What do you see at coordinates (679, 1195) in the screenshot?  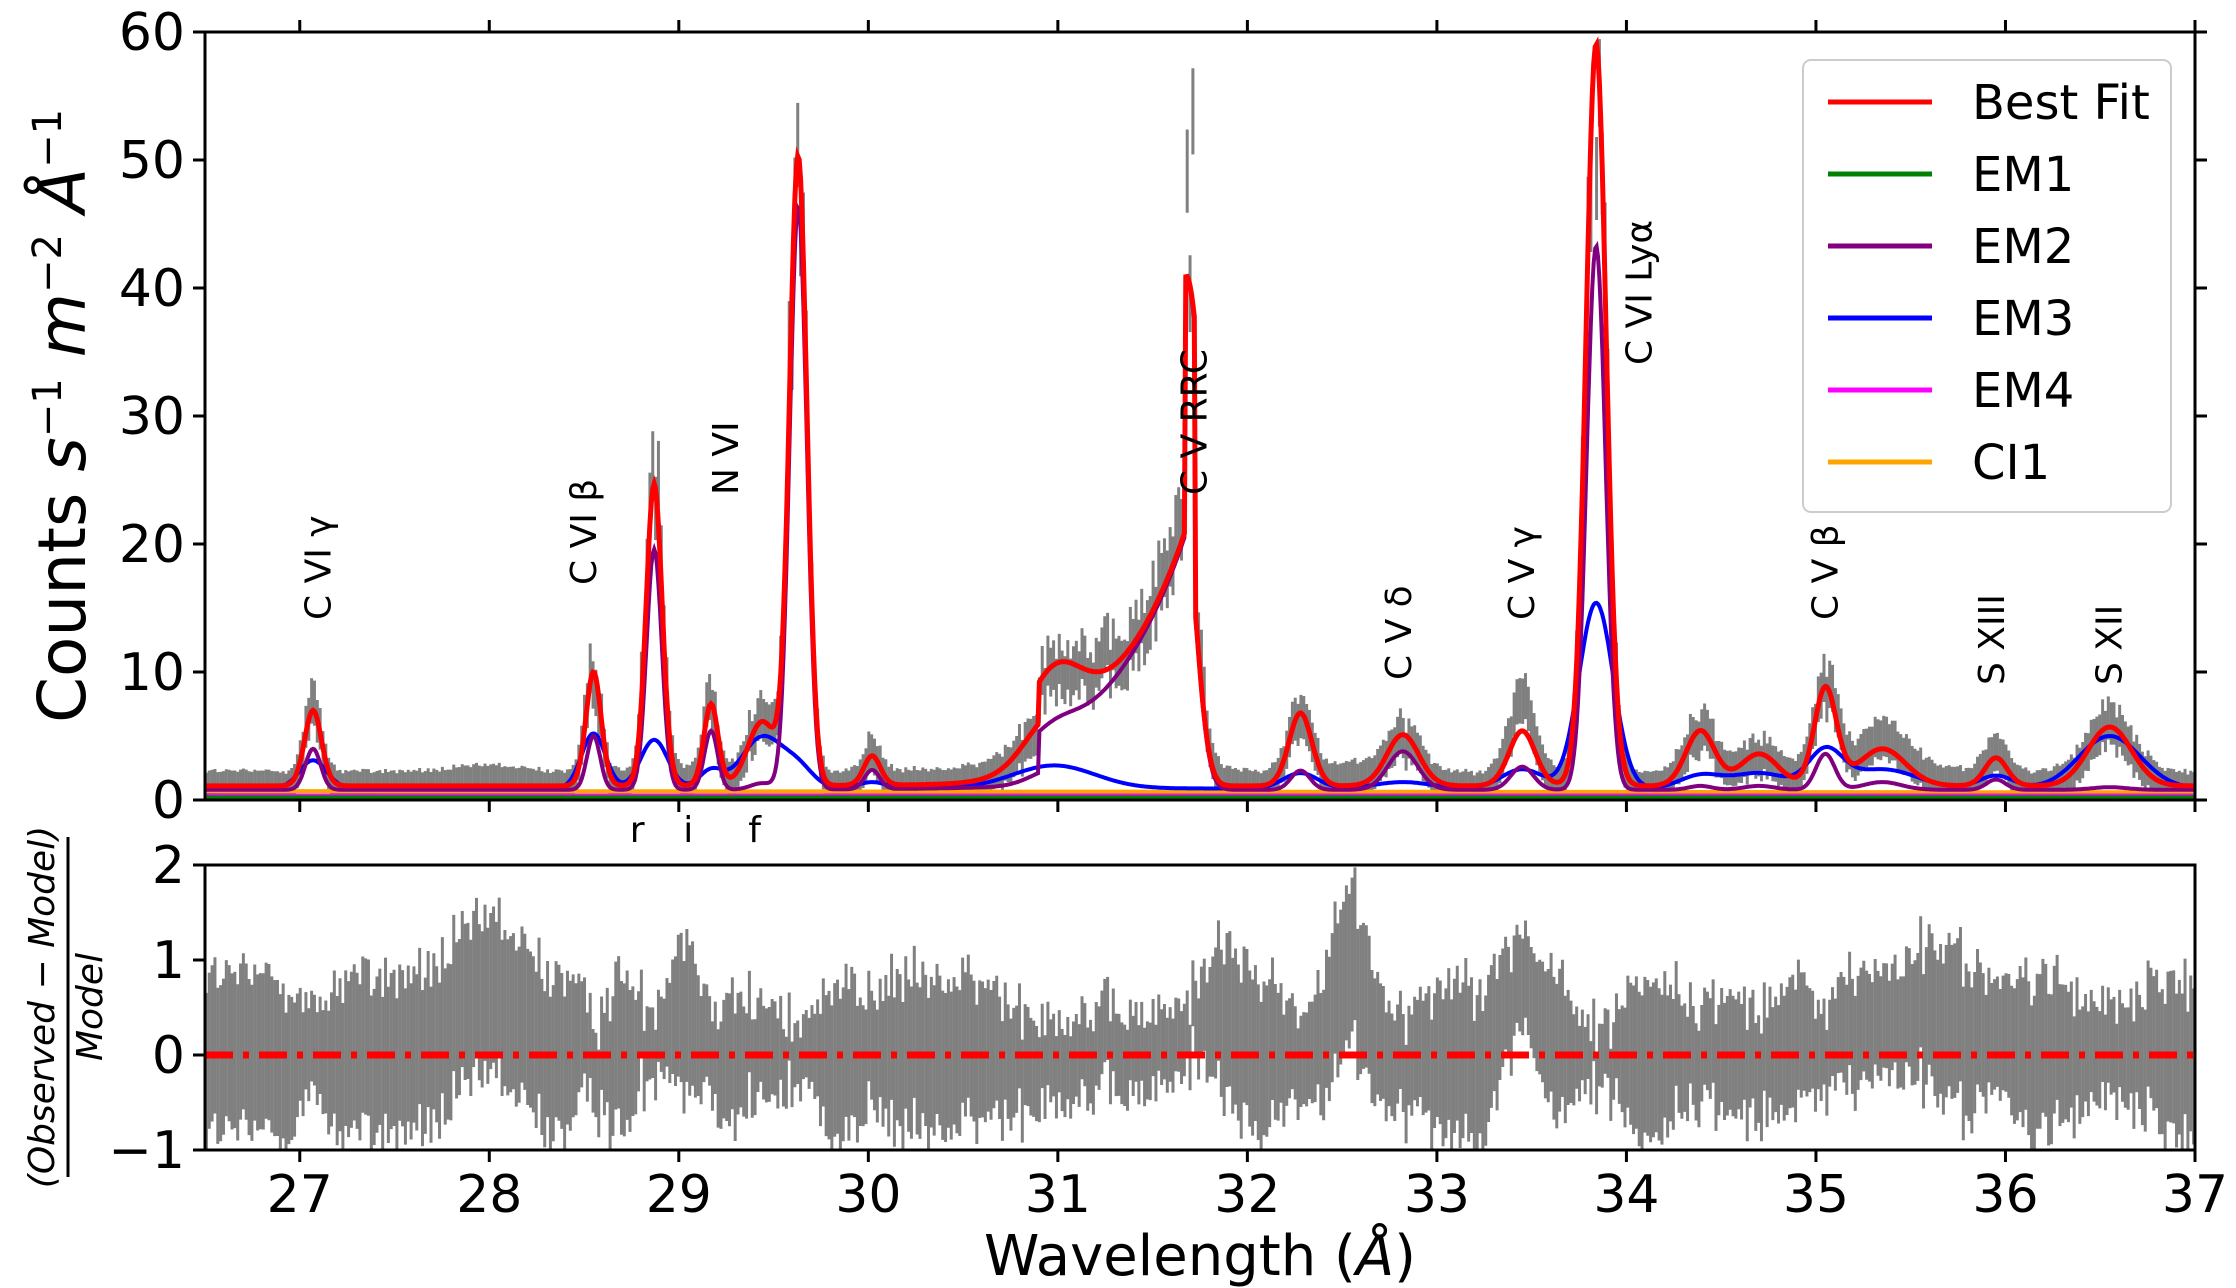 I see `x-tick-label: 29` at bounding box center [679, 1195].